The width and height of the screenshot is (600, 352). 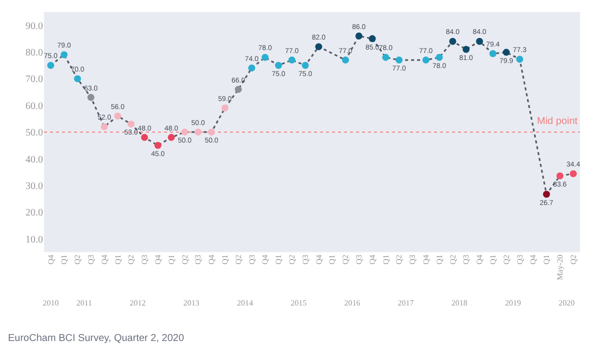 What do you see at coordinates (34, 26) in the screenshot?
I see `y-tick-label: 90.0` at bounding box center [34, 26].